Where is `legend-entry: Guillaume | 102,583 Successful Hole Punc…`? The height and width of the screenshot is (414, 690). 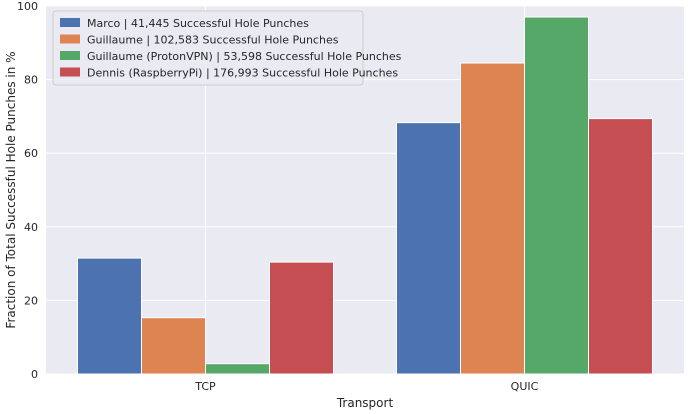 legend-entry: Guillaume | 102,583 Successful Hole Punc… is located at coordinates (213, 40).